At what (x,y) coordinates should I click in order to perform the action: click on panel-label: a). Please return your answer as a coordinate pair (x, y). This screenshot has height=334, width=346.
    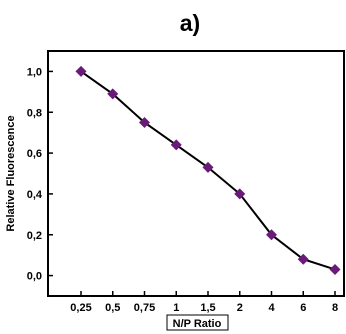
    Looking at the image, I should click on (190, 23).